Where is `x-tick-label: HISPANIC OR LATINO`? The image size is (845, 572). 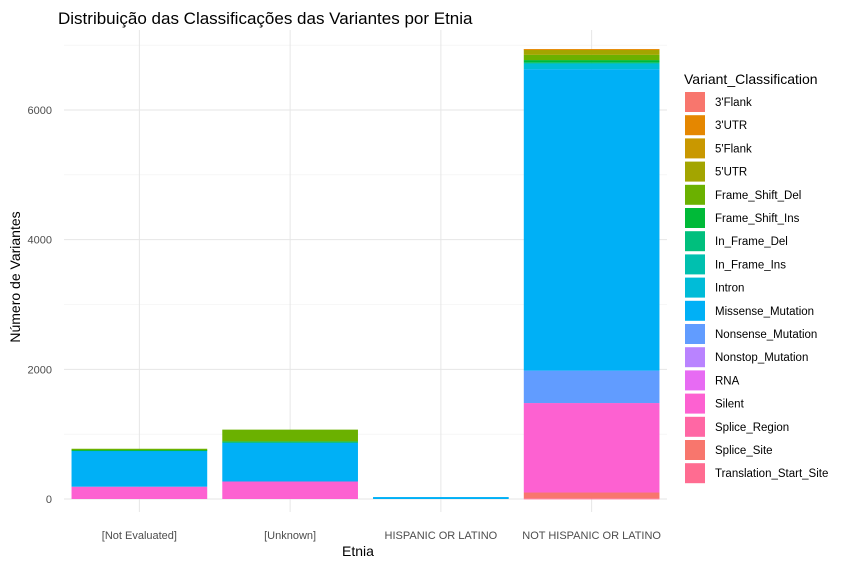 x-tick-label: HISPANIC OR LATINO is located at coordinates (441, 536).